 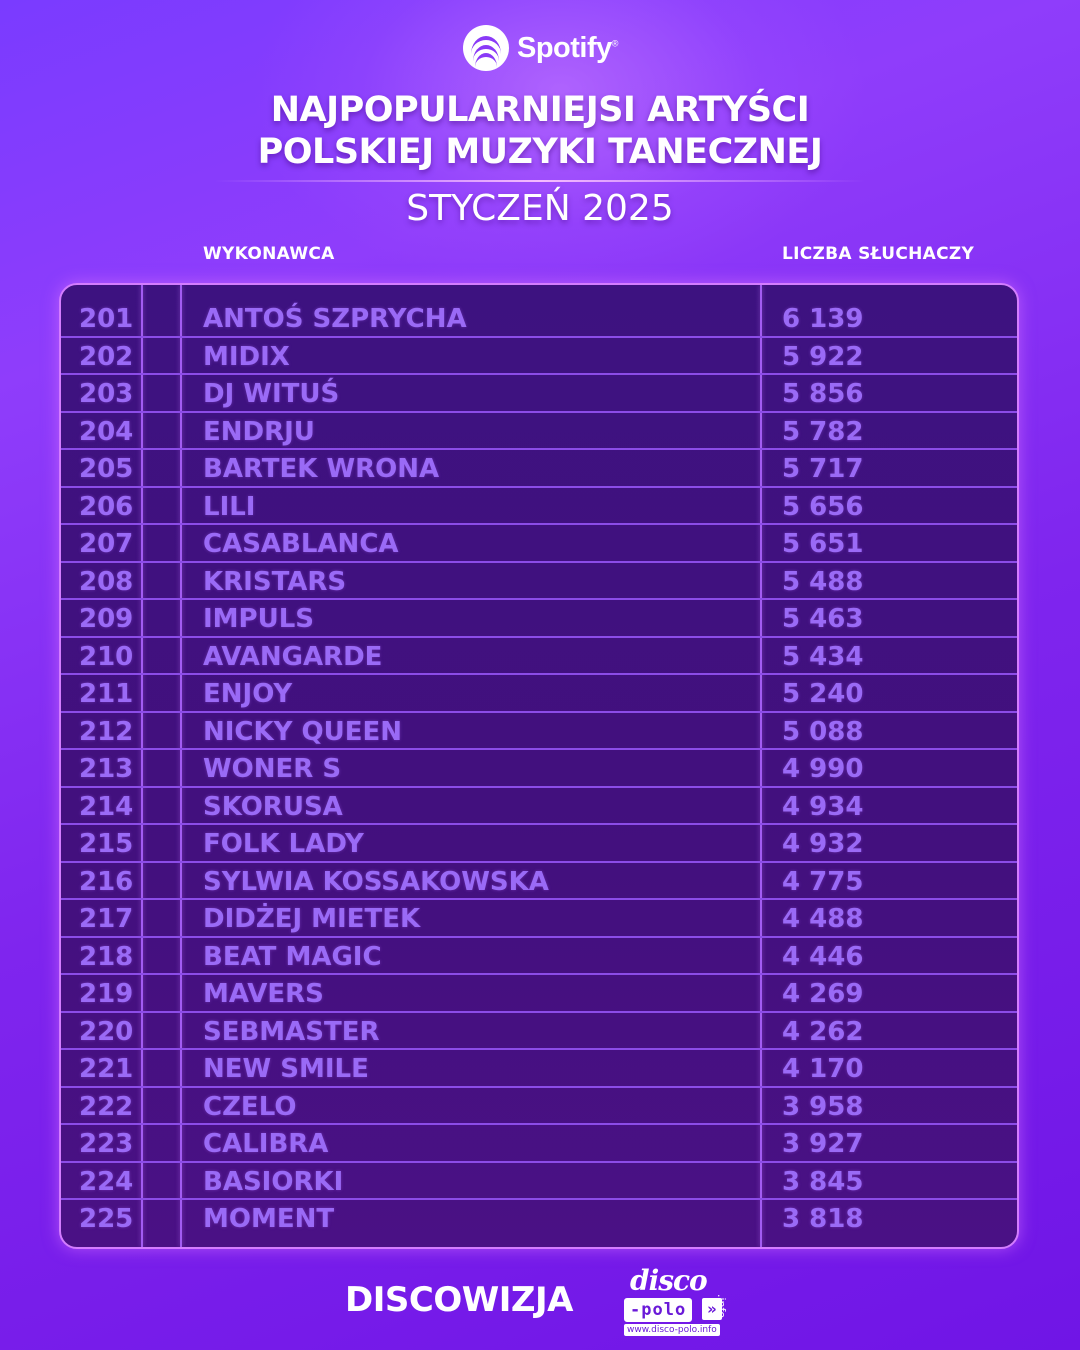 I want to click on rank-cell: 201, so click(x=106, y=319).